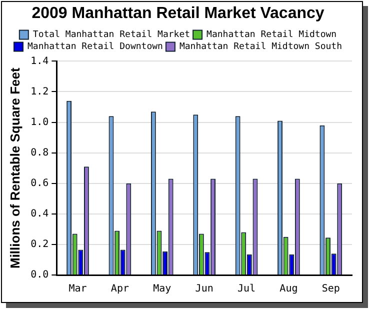 This screenshot has width=370, height=310. Describe the element at coordinates (271, 35) in the screenshot. I see `legend-label: Manhattan Retail Midtown` at that location.